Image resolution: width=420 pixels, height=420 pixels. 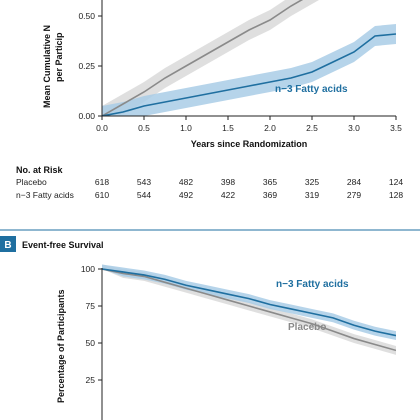 What do you see at coordinates (354, 128) in the screenshot?
I see `panel-a-x-tick-label: 3.0` at bounding box center [354, 128].